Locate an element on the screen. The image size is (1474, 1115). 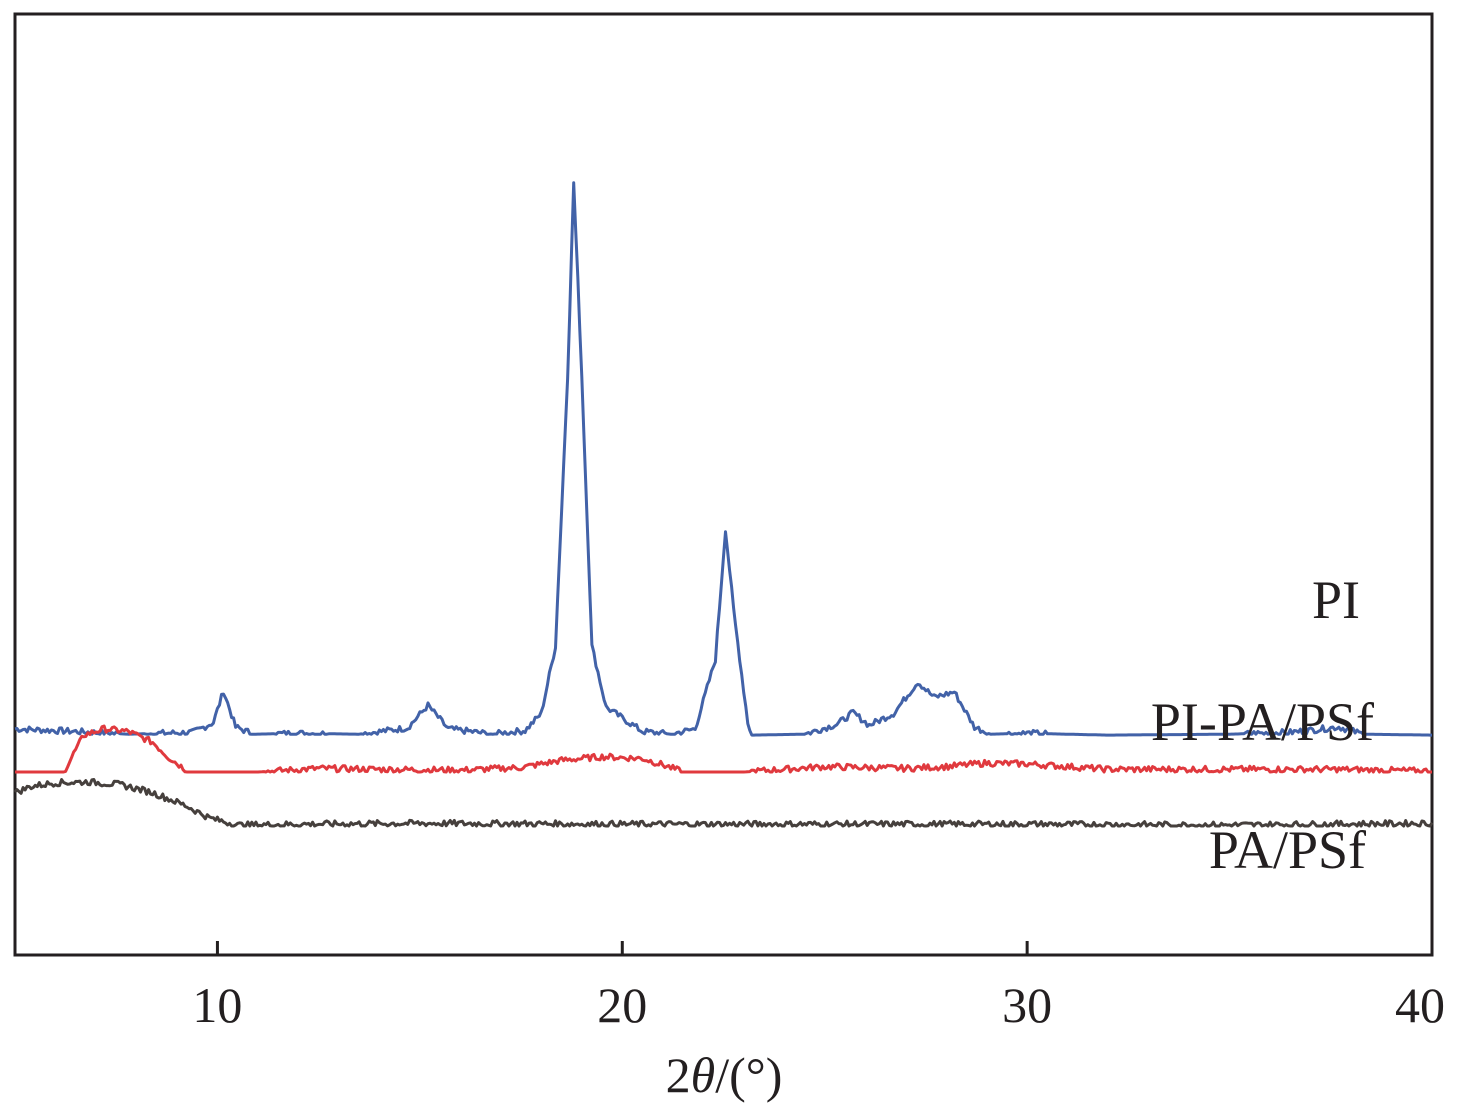
series-label-pa-psf: PA/PSf is located at coordinates (1287, 850).